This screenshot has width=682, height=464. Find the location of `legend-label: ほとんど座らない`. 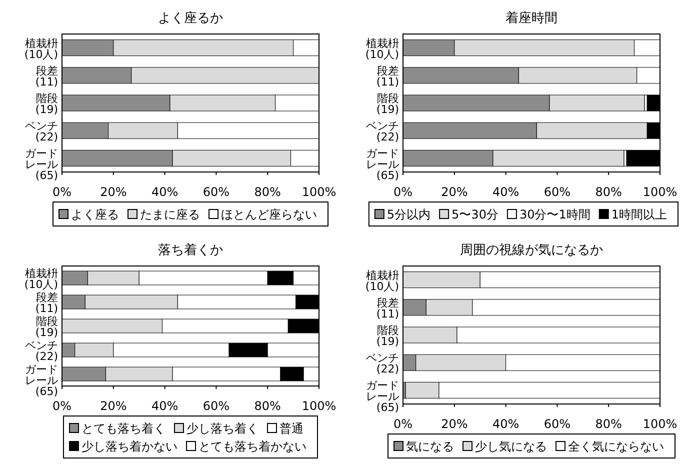

legend-label: ほとんど座らない is located at coordinates (269, 215).